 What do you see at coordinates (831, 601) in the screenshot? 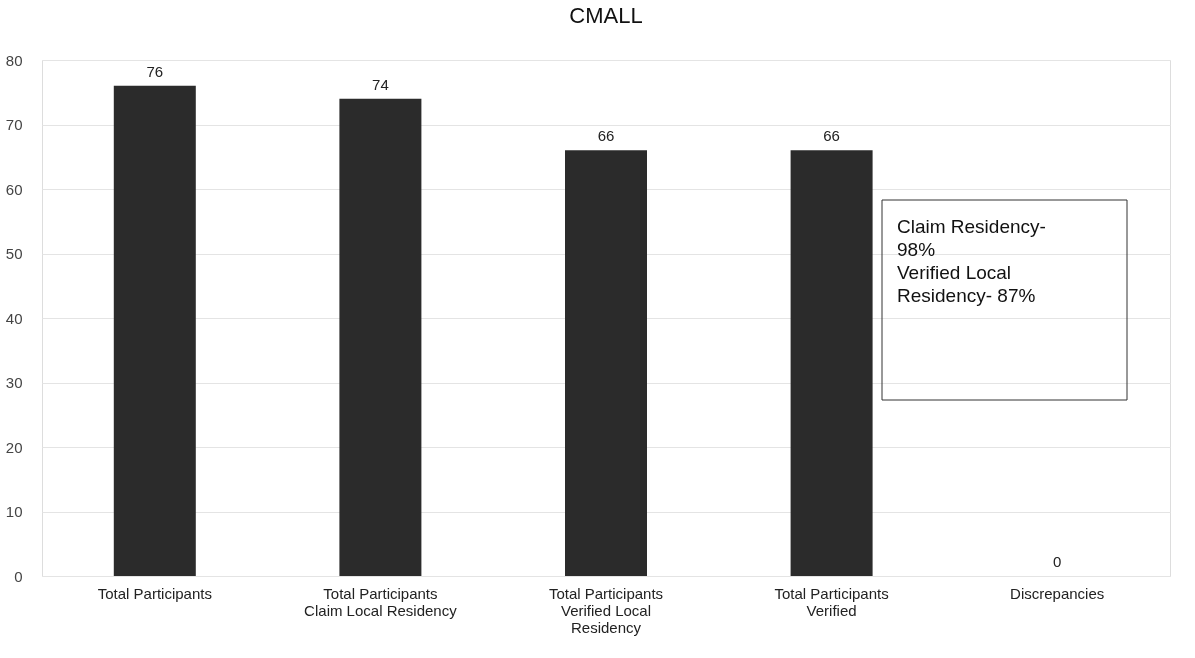
I see `x-tick-label: Total Participants Verified` at bounding box center [831, 601].